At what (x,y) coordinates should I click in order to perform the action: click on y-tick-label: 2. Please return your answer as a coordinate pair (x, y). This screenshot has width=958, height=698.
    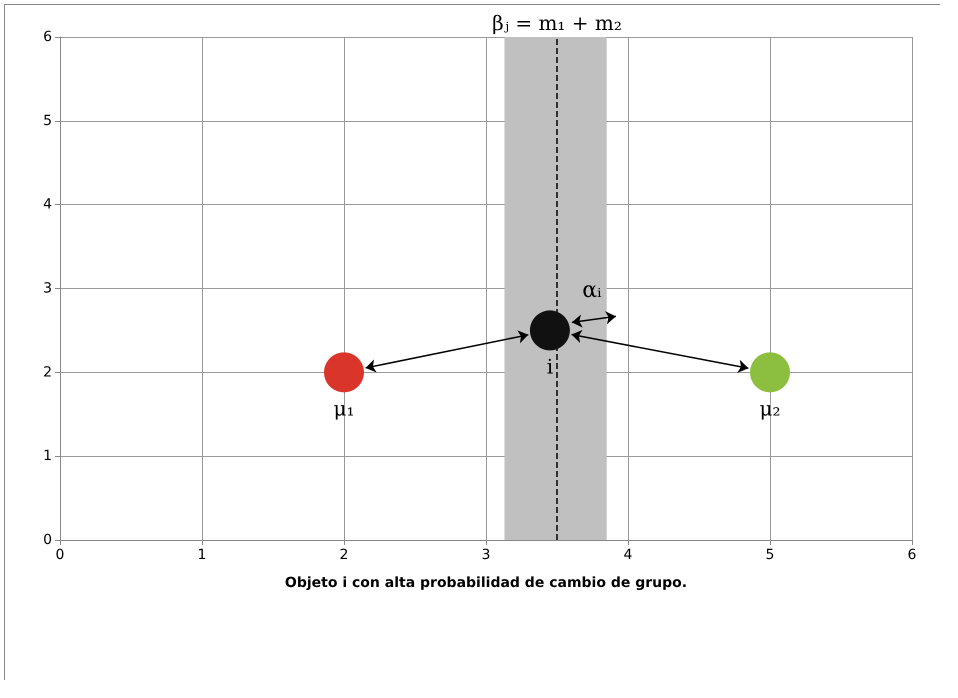
    Looking at the image, I should click on (47, 372).